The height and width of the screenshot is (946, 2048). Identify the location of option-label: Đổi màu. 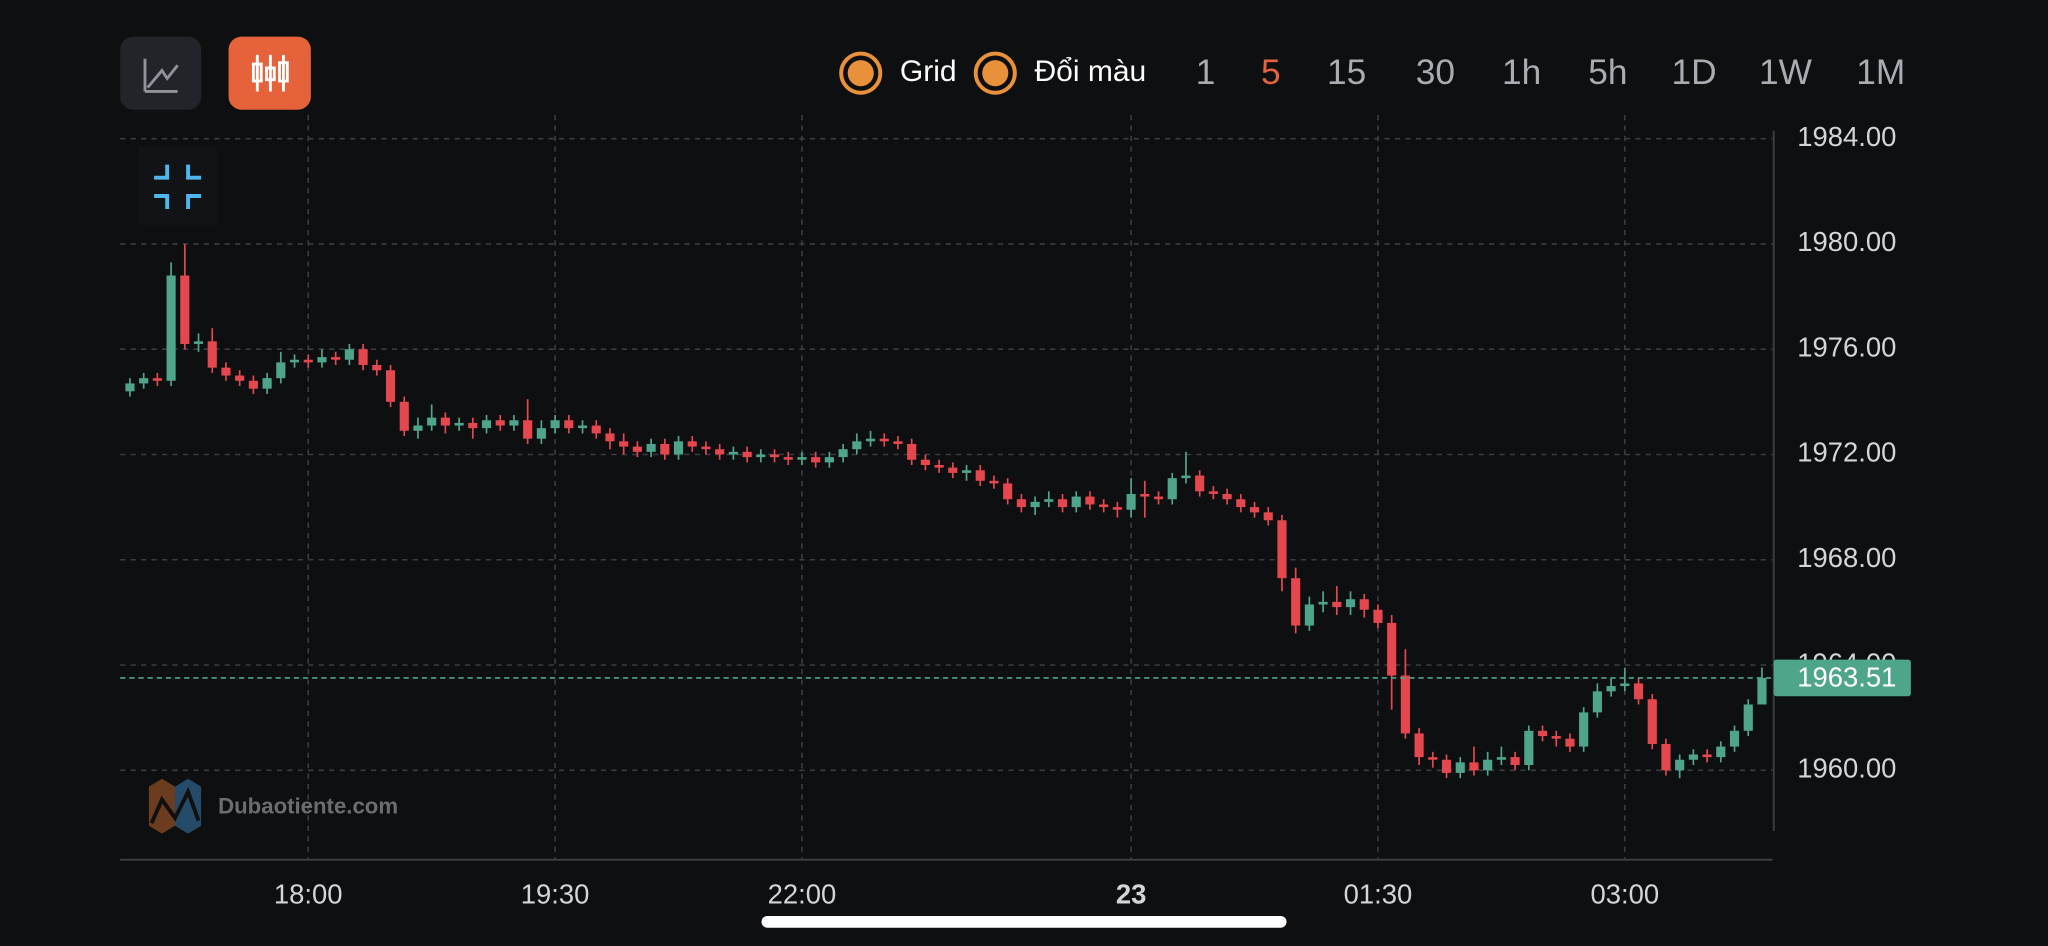
(1090, 71).